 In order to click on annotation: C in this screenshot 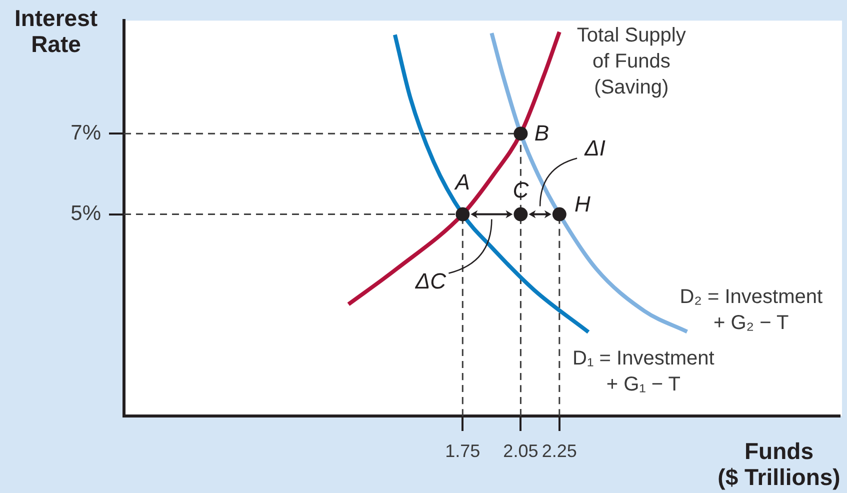, I will do `click(520, 189)`.